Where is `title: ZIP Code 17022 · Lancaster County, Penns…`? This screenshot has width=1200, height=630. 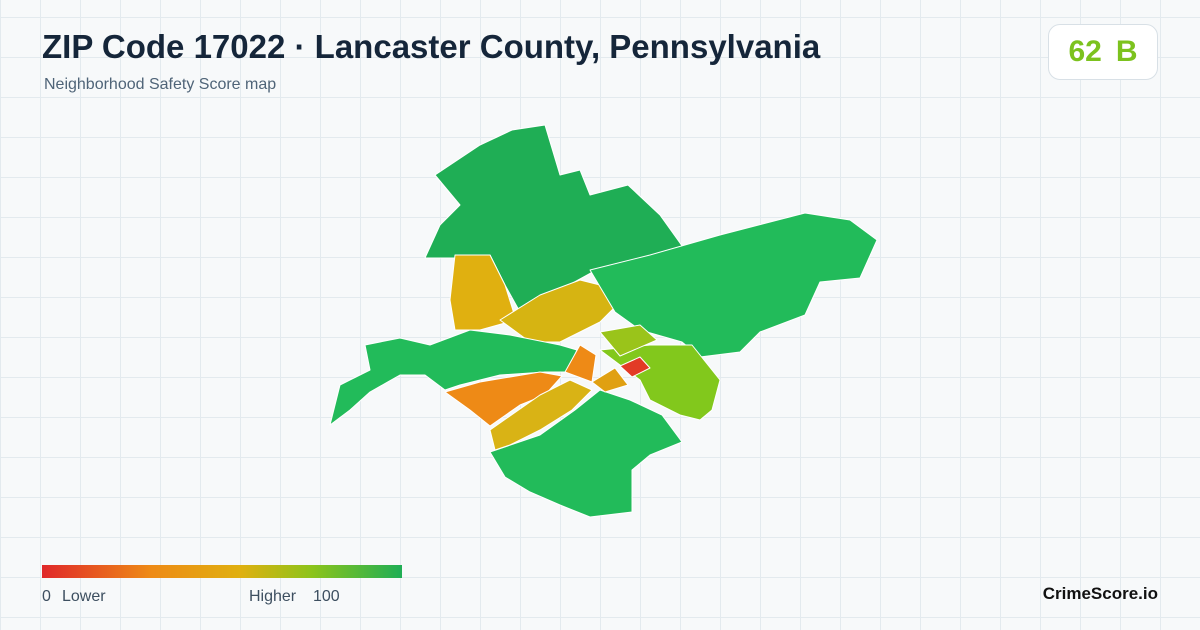
title: ZIP Code 17022 · Lancaster County, Penns… is located at coordinates (431, 46).